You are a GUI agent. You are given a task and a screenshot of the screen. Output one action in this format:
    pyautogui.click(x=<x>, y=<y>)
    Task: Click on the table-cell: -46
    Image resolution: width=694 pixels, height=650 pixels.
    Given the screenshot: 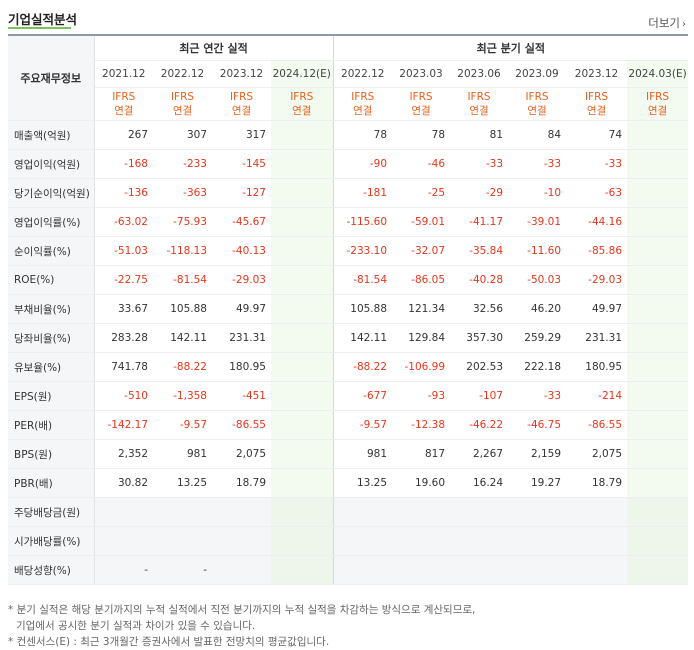 What is the action you would take?
    pyautogui.click(x=421, y=164)
    